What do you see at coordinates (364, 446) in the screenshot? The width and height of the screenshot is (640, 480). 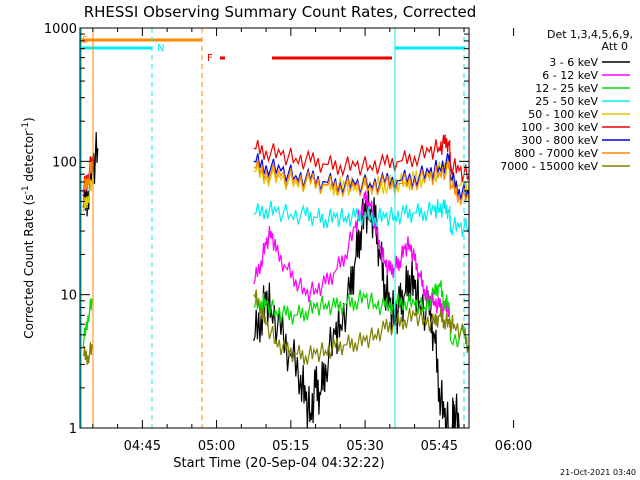 I see `x-tick-label: 05:30` at bounding box center [364, 446].